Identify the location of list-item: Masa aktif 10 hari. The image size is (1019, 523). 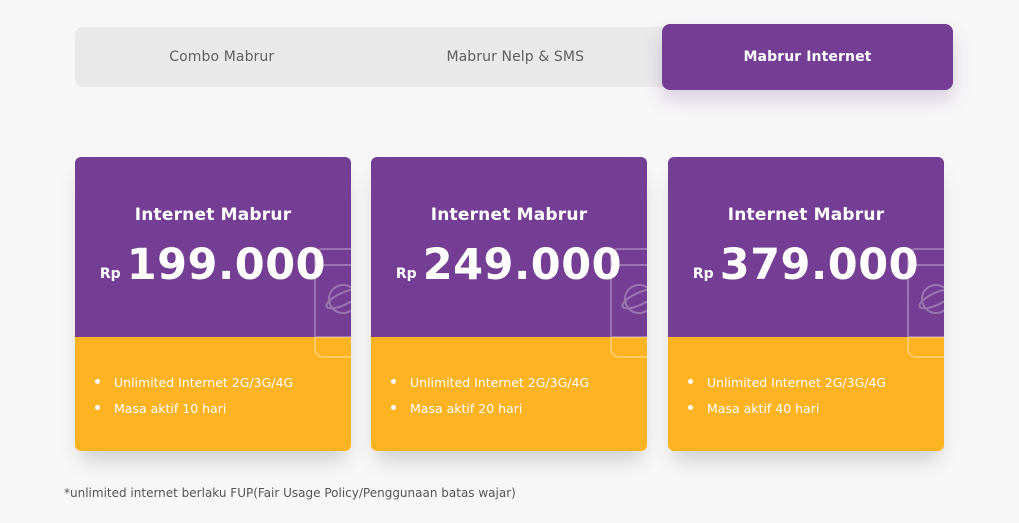
(194, 408).